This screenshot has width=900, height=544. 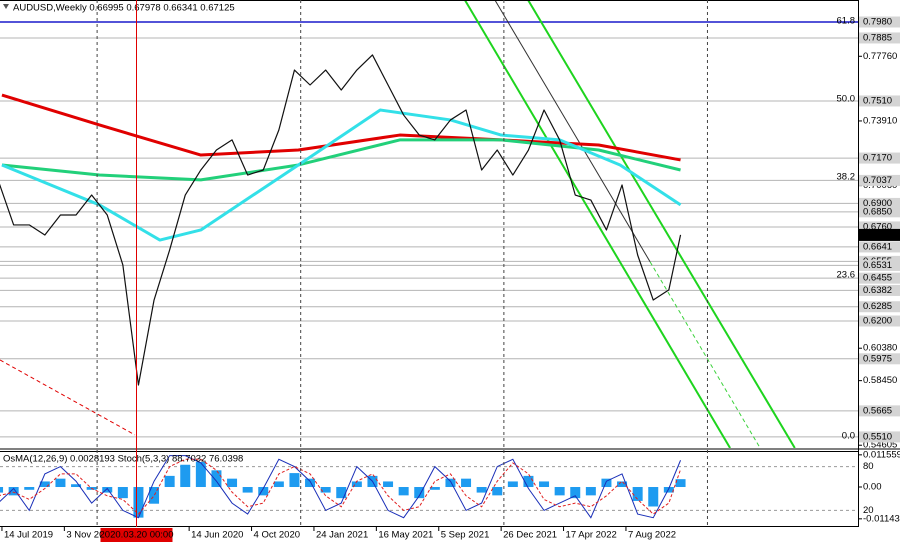 I want to click on fib-label: 38.2, so click(x=846, y=177).